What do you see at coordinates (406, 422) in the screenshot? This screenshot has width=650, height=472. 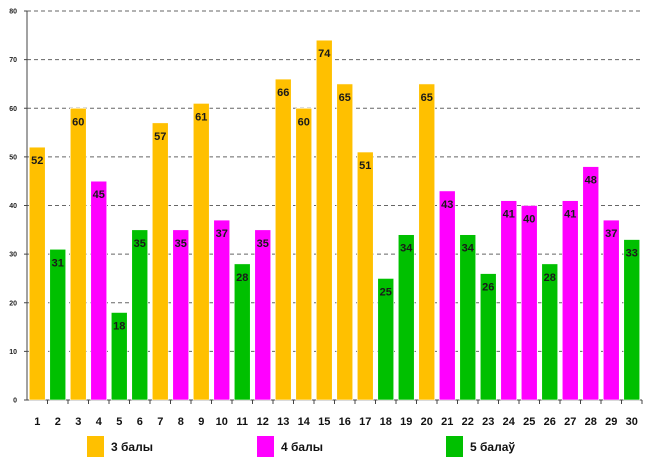 I see `x-tick-label: 19` at bounding box center [406, 422].